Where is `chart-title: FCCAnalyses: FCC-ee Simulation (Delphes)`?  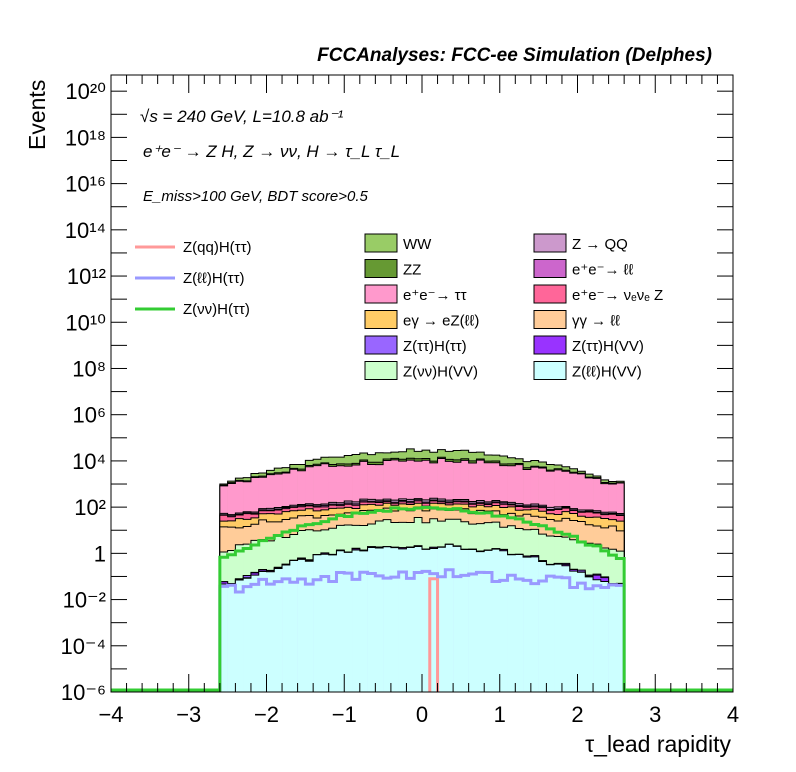
chart-title: FCCAnalyses: FCC-ee Simulation (Delphes) is located at coordinates (514, 55).